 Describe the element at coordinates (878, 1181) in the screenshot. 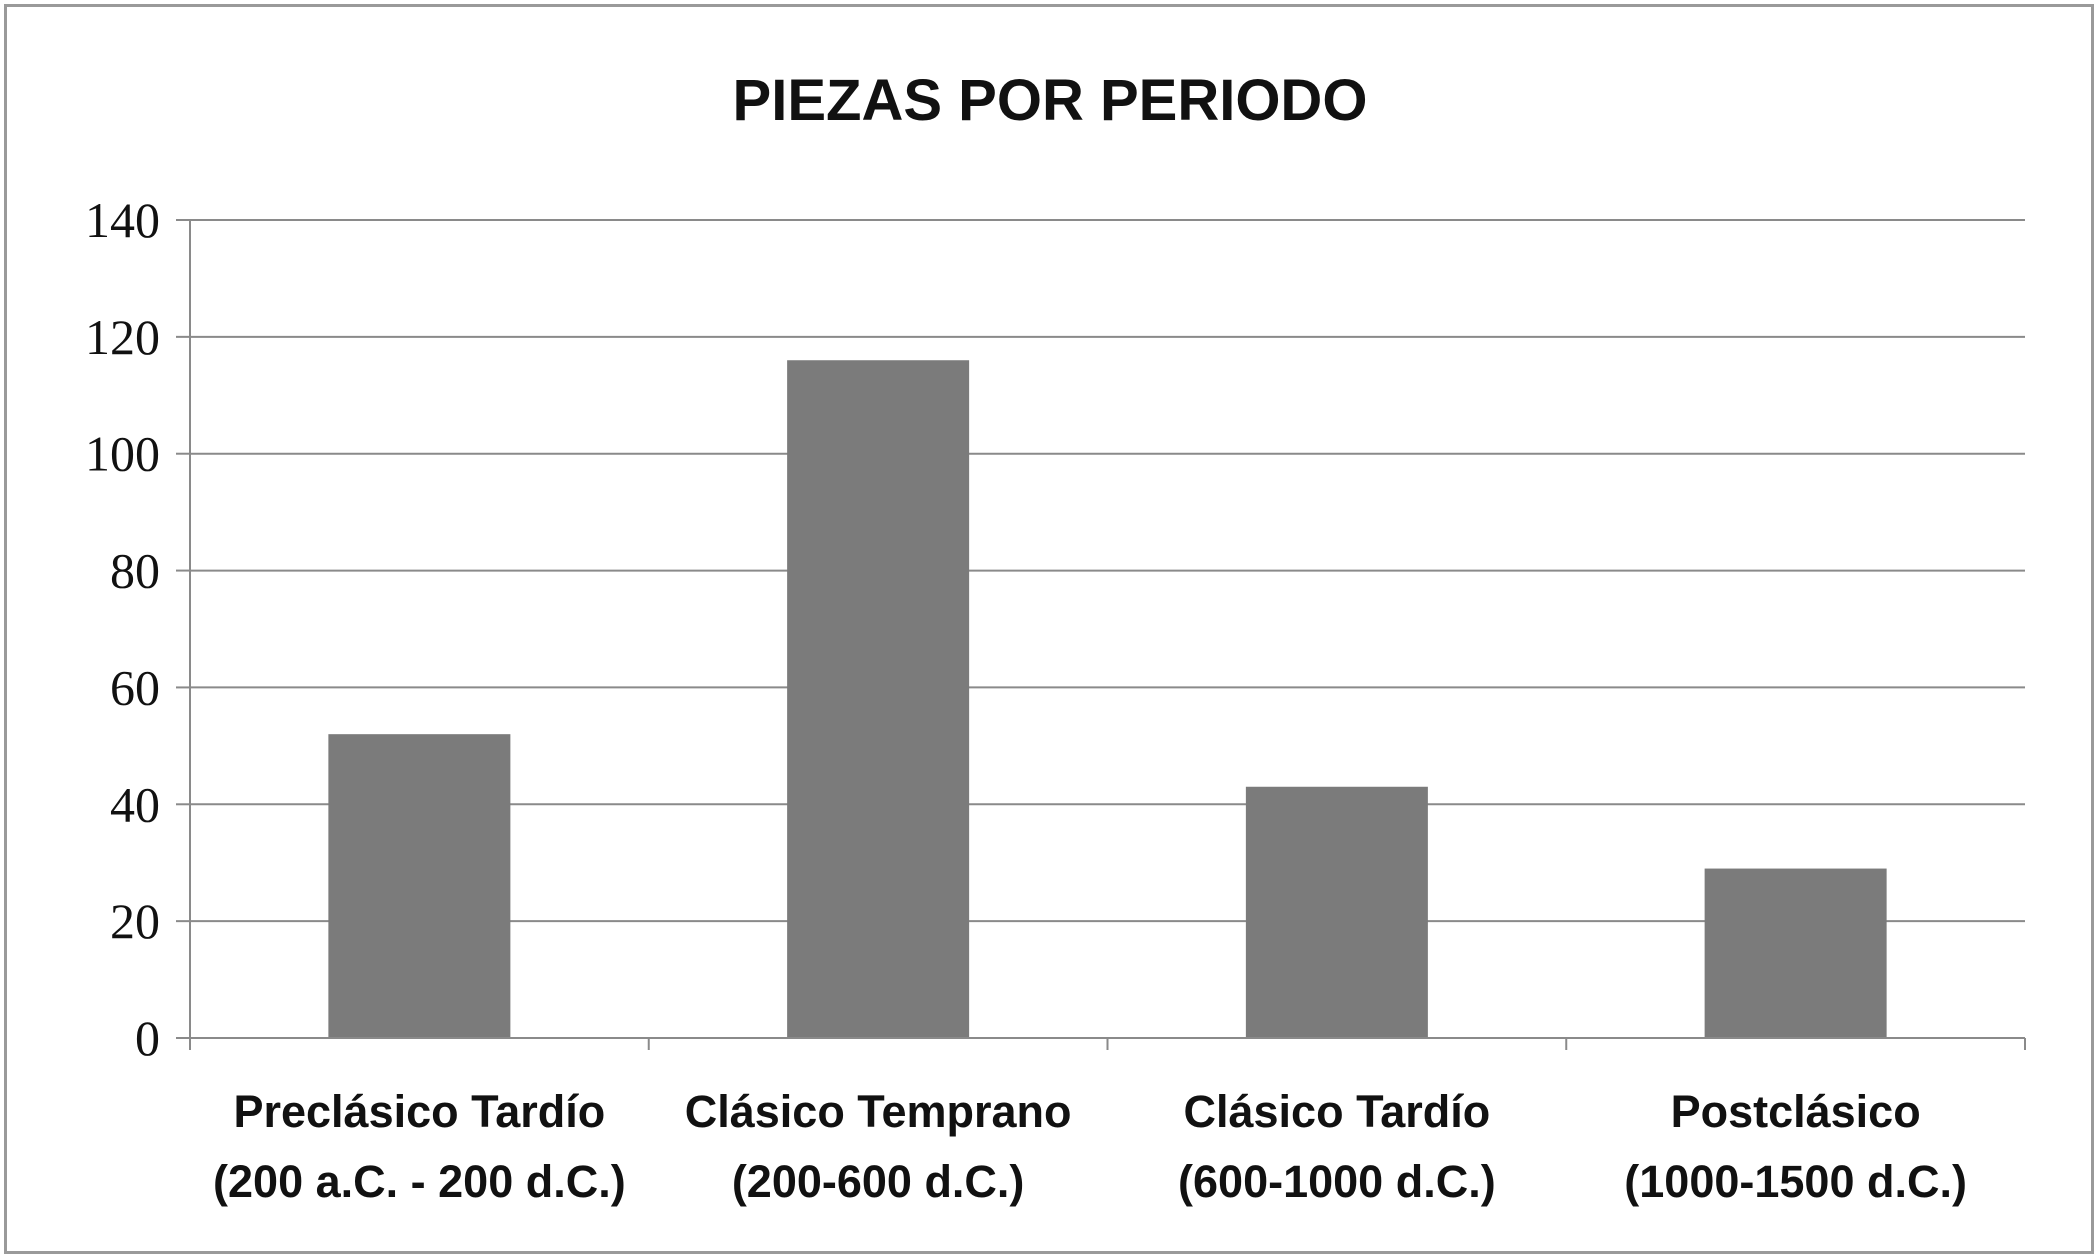

I see `x-tick-label-line: (200-600 d.C.)` at that location.